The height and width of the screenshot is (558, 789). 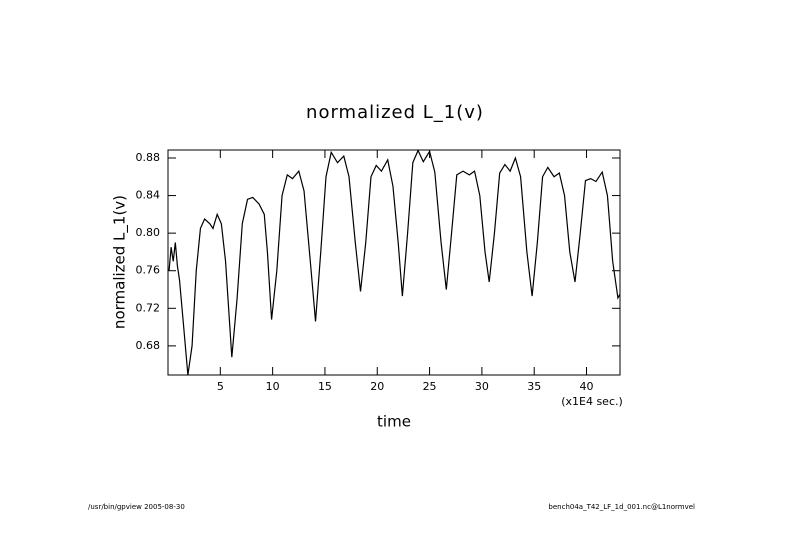 What do you see at coordinates (220, 386) in the screenshot?
I see `x-tick-label: 5` at bounding box center [220, 386].